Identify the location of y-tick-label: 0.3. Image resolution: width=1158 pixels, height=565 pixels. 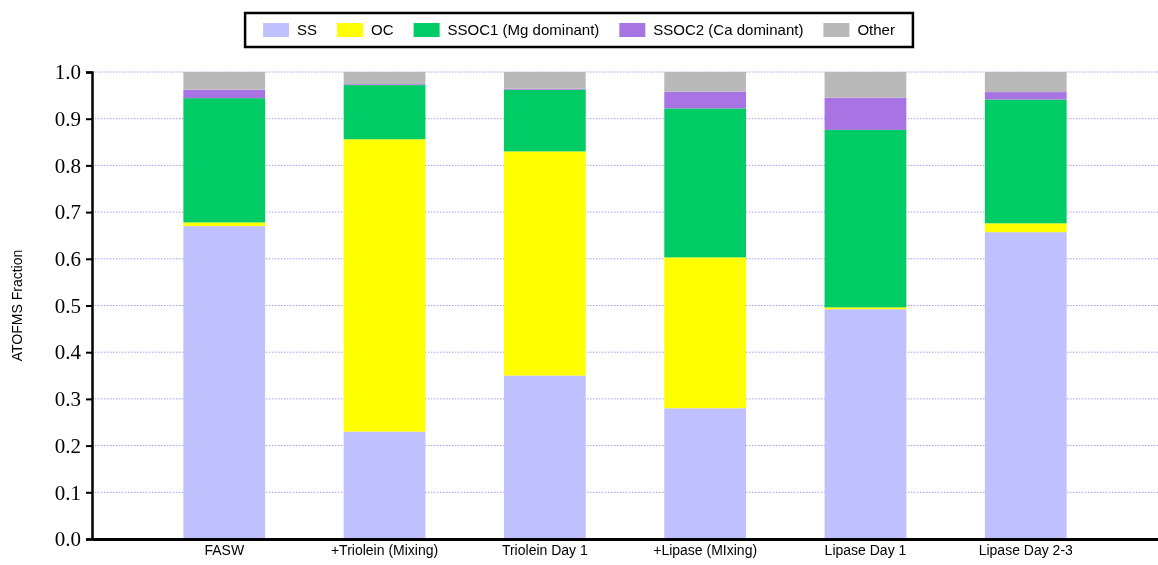
(67, 399).